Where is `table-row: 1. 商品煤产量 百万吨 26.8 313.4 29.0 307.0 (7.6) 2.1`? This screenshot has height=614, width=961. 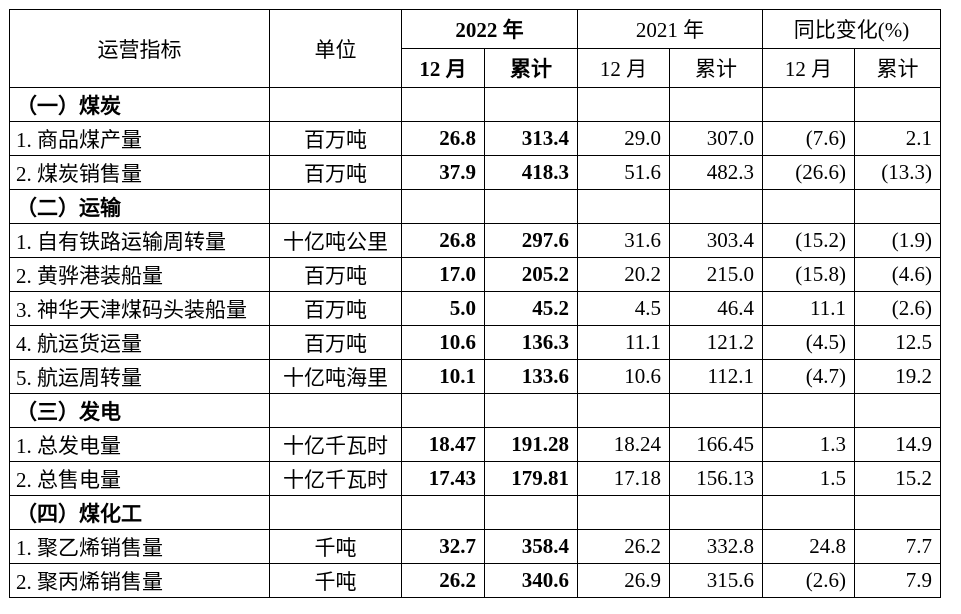 table-row: 1. 商品煤产量 百万吨 26.8 313.4 29.0 307.0 (7.6) 2.1 is located at coordinates (475, 138).